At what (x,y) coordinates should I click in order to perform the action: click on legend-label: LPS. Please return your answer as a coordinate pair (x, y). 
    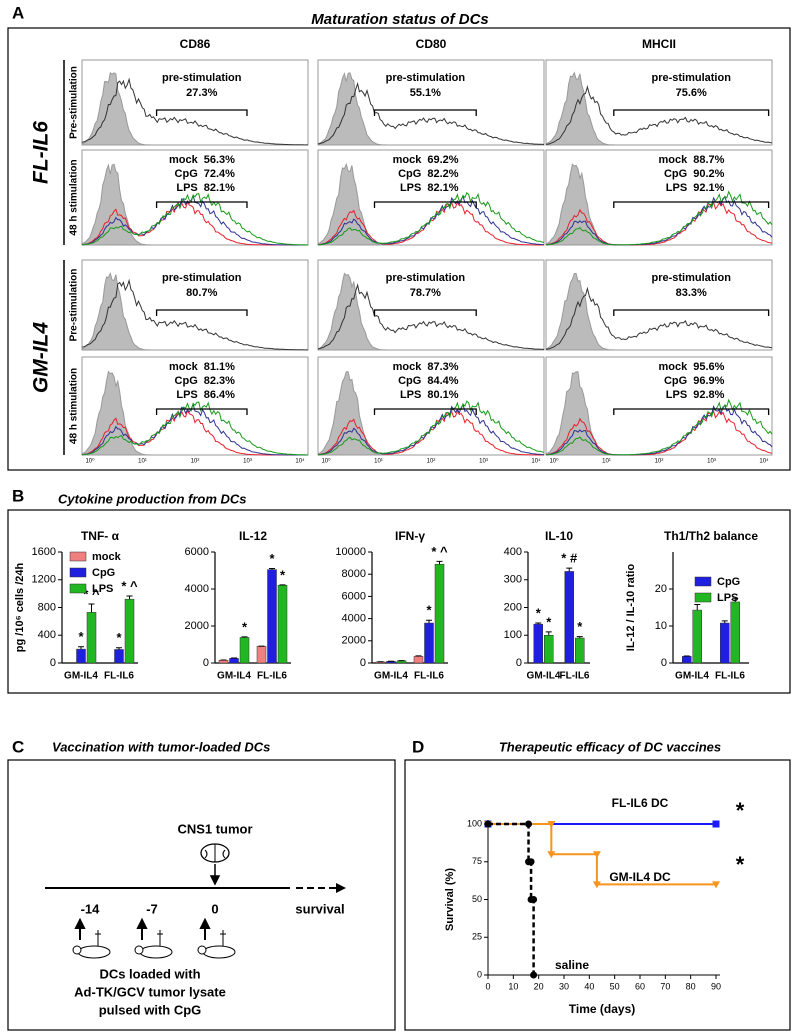
    Looking at the image, I should click on (727, 598).